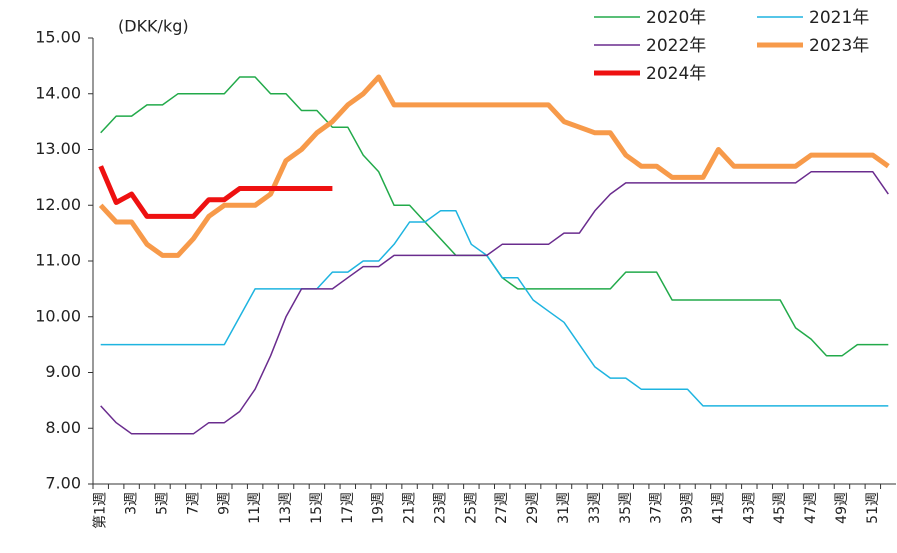 Image resolution: width=897 pixels, height=553 pixels. What do you see at coordinates (440, 508) in the screenshot?
I see `x-tick-label: 23週` at bounding box center [440, 508].